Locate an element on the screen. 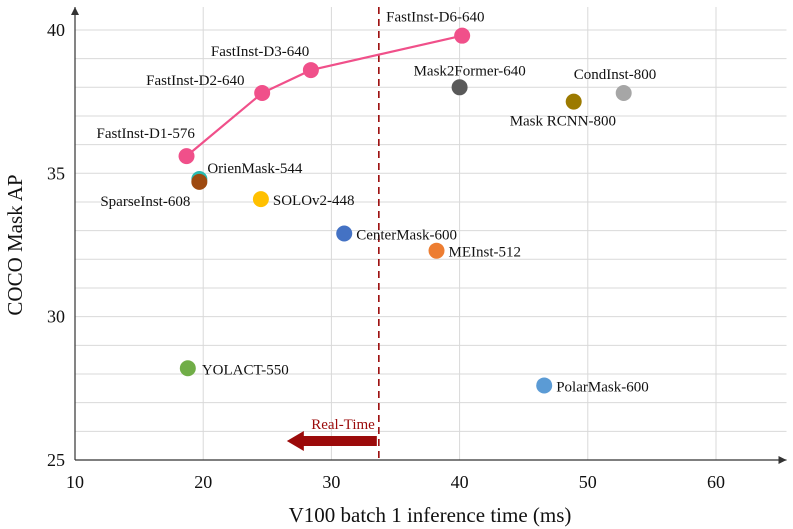 This screenshot has height=529, width=793. fastinst-line is located at coordinates (324, 95).